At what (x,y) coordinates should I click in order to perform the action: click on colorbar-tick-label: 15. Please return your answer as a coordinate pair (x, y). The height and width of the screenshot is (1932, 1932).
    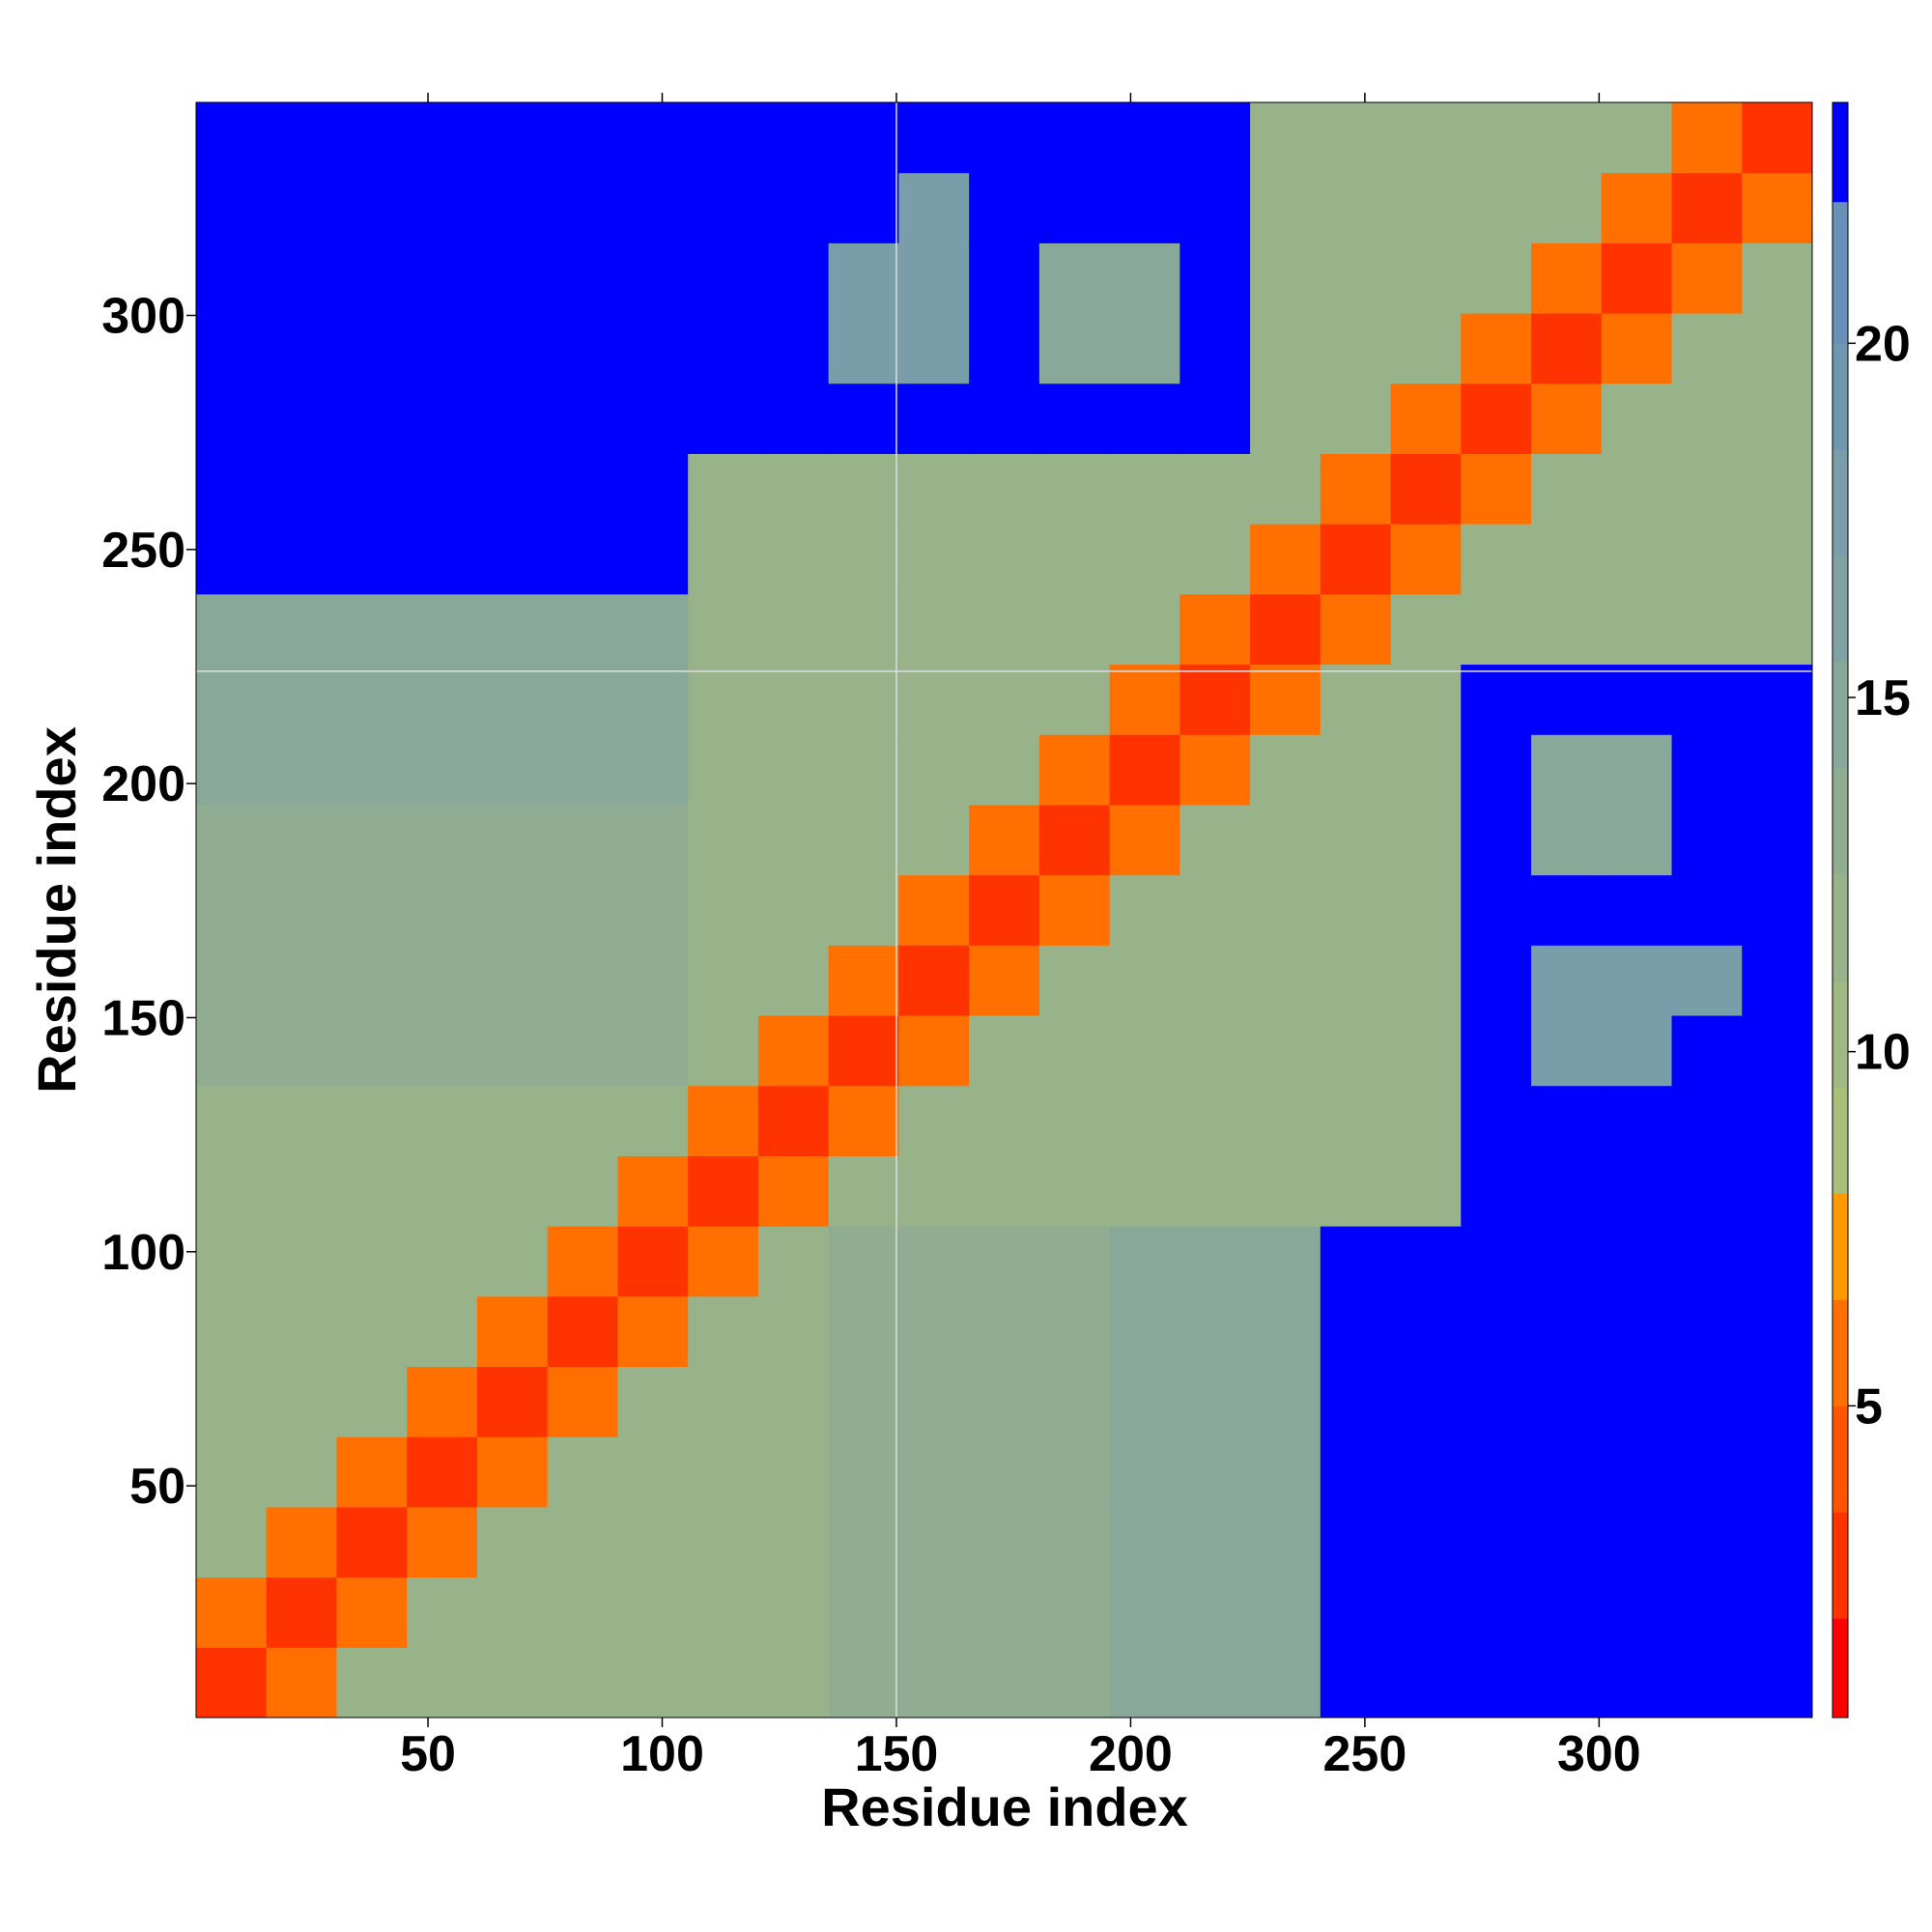
    Looking at the image, I should click on (1883, 698).